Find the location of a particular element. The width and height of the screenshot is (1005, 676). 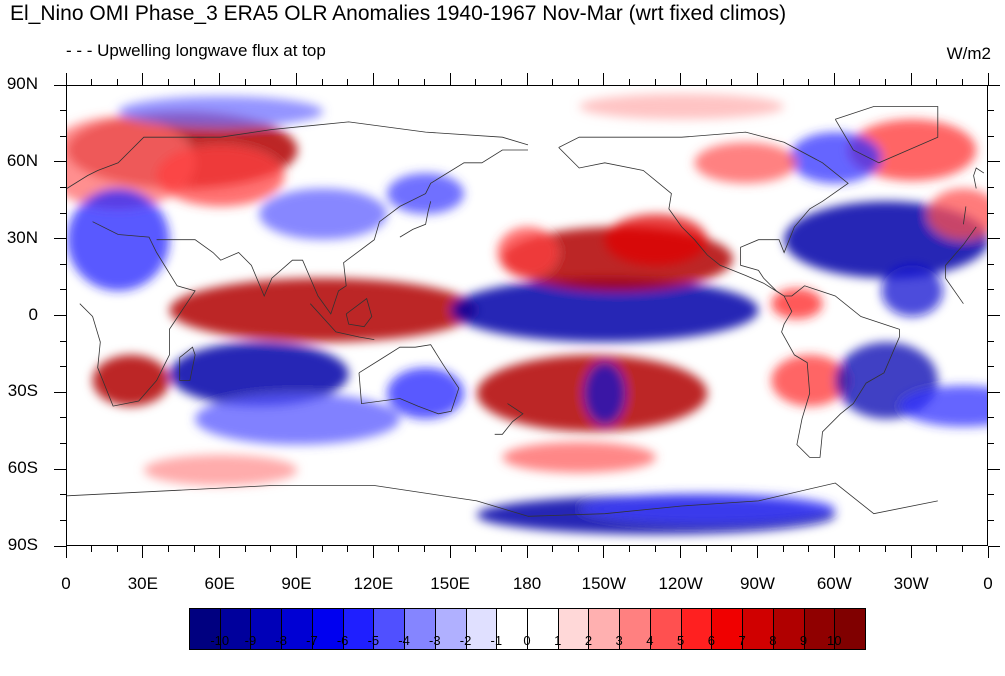

colorbar-label: -6 is located at coordinates (342, 640).